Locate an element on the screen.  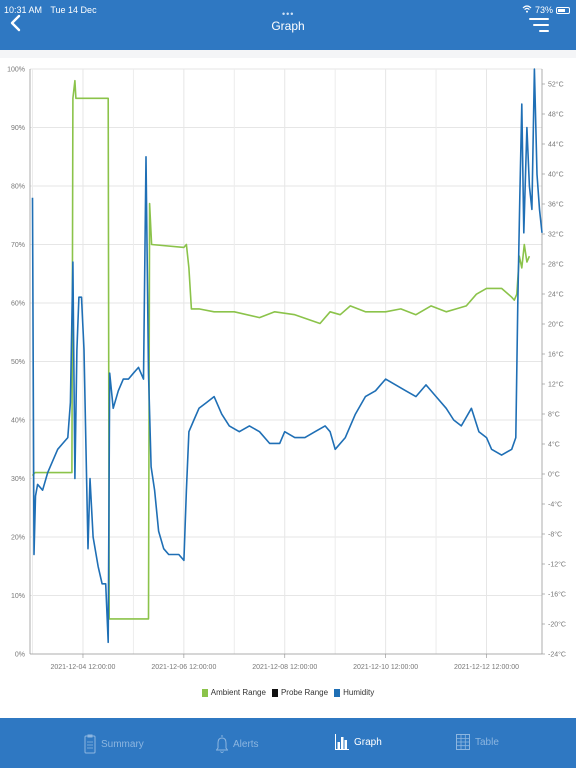
app-header: 10:31 AM Tue 14 Dec 73% ••• Graph is located at coordinates (288, 25).